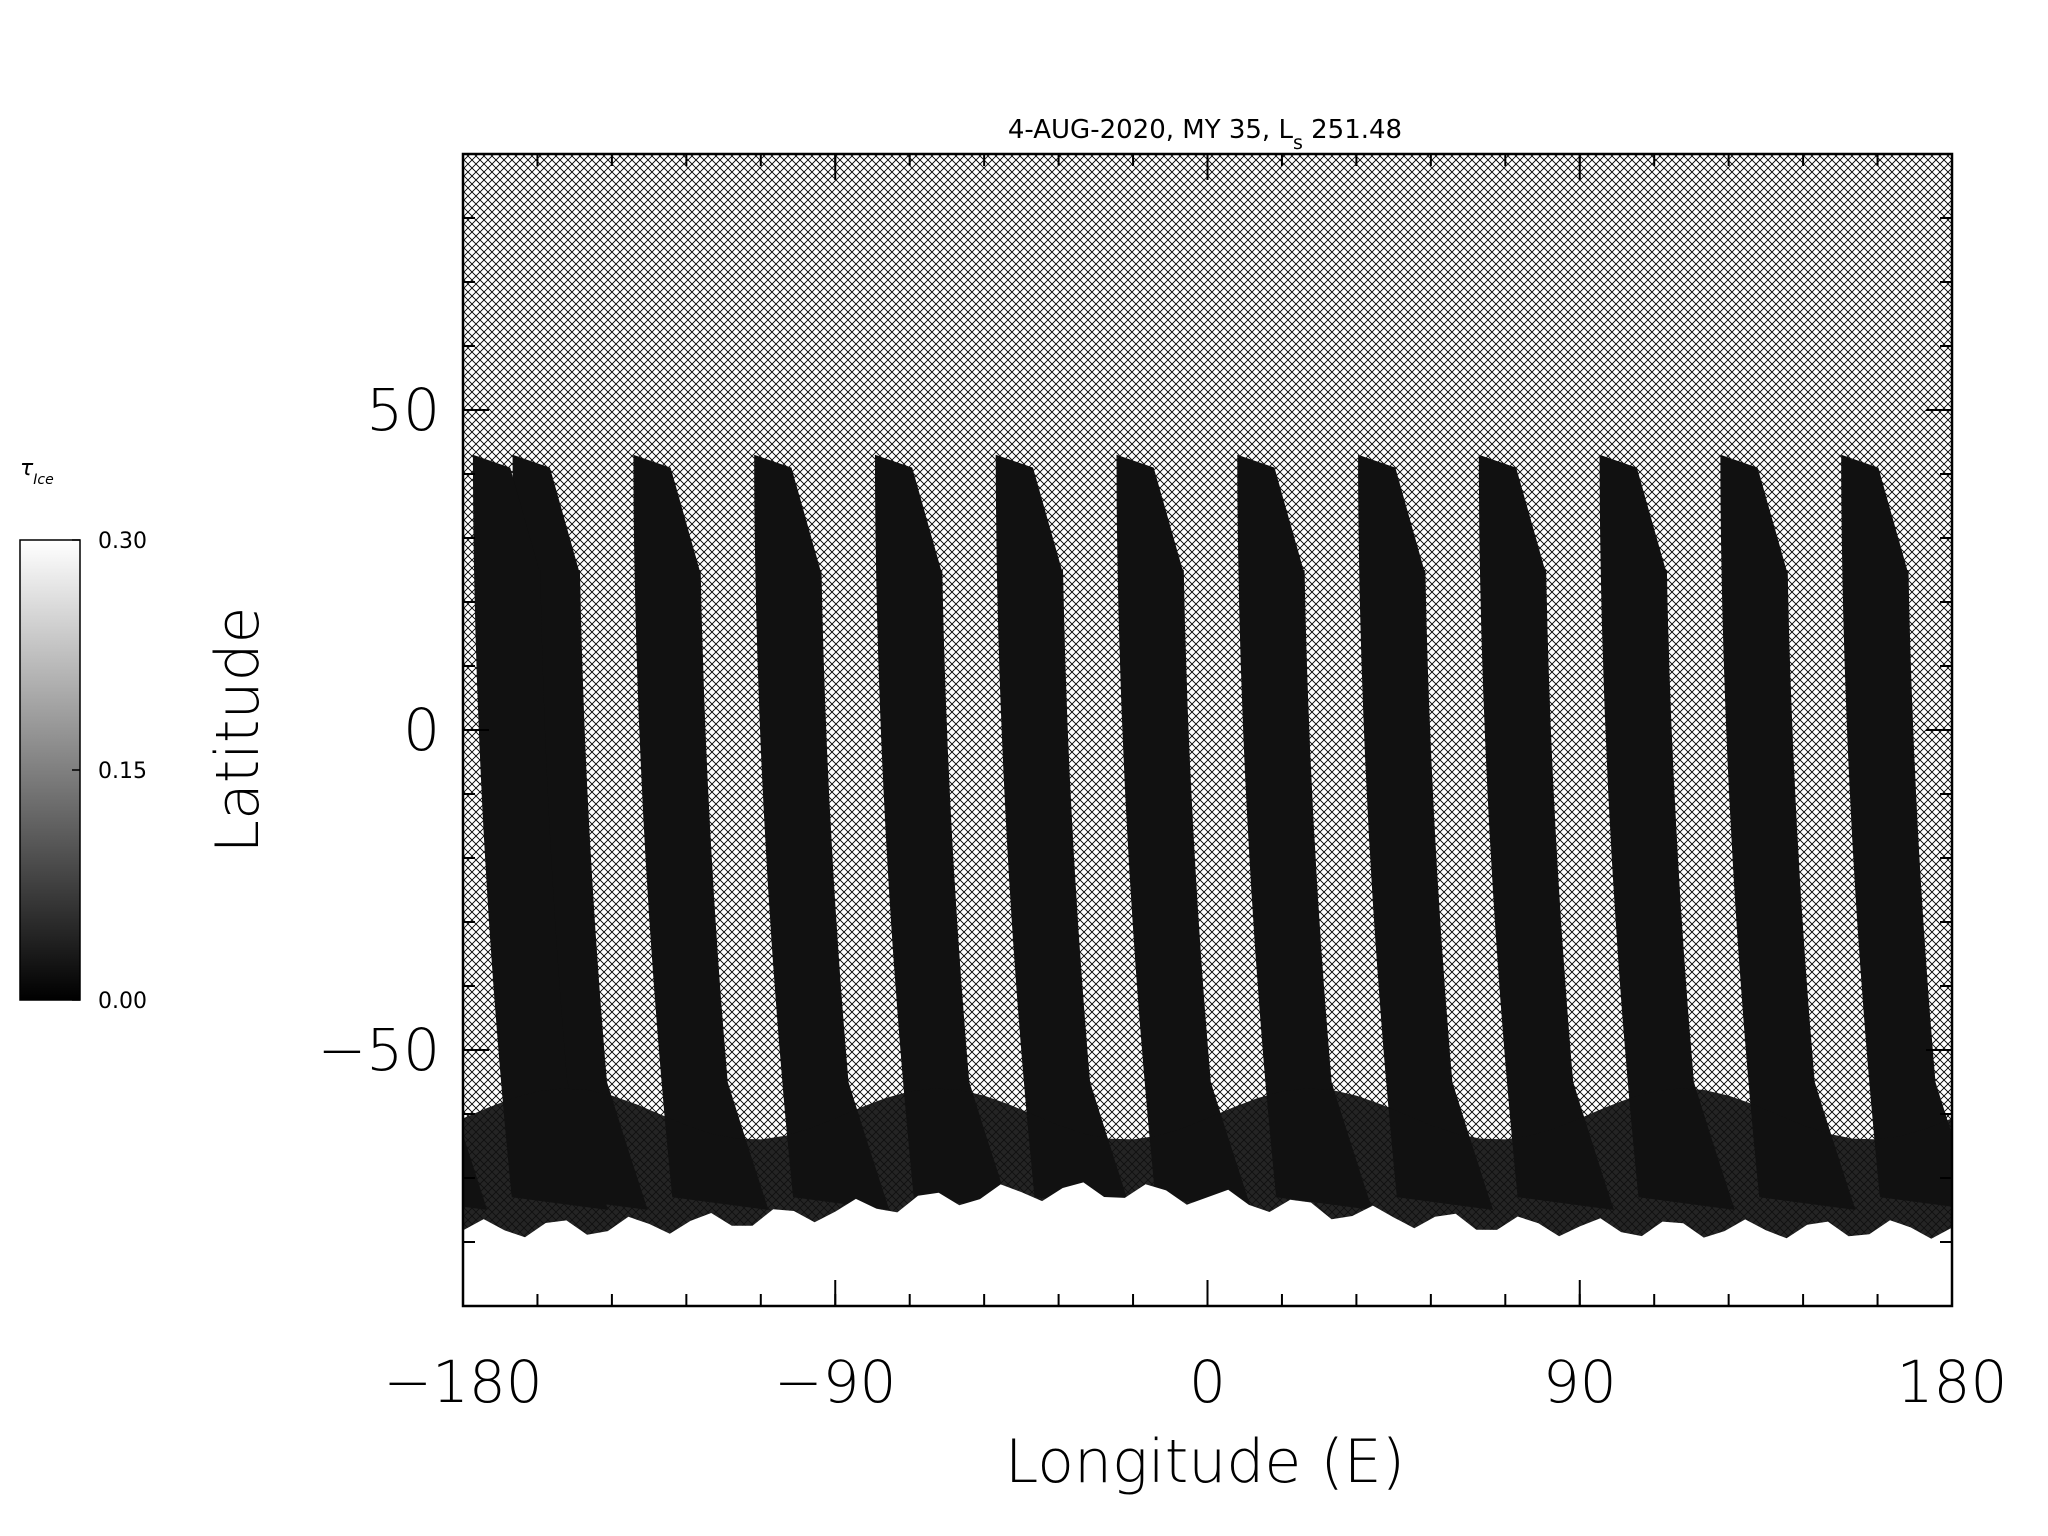 This screenshot has width=2048, height=1536. Describe the element at coordinates (122, 1001) in the screenshot. I see `colorbar-tick-label: 0.00` at that location.